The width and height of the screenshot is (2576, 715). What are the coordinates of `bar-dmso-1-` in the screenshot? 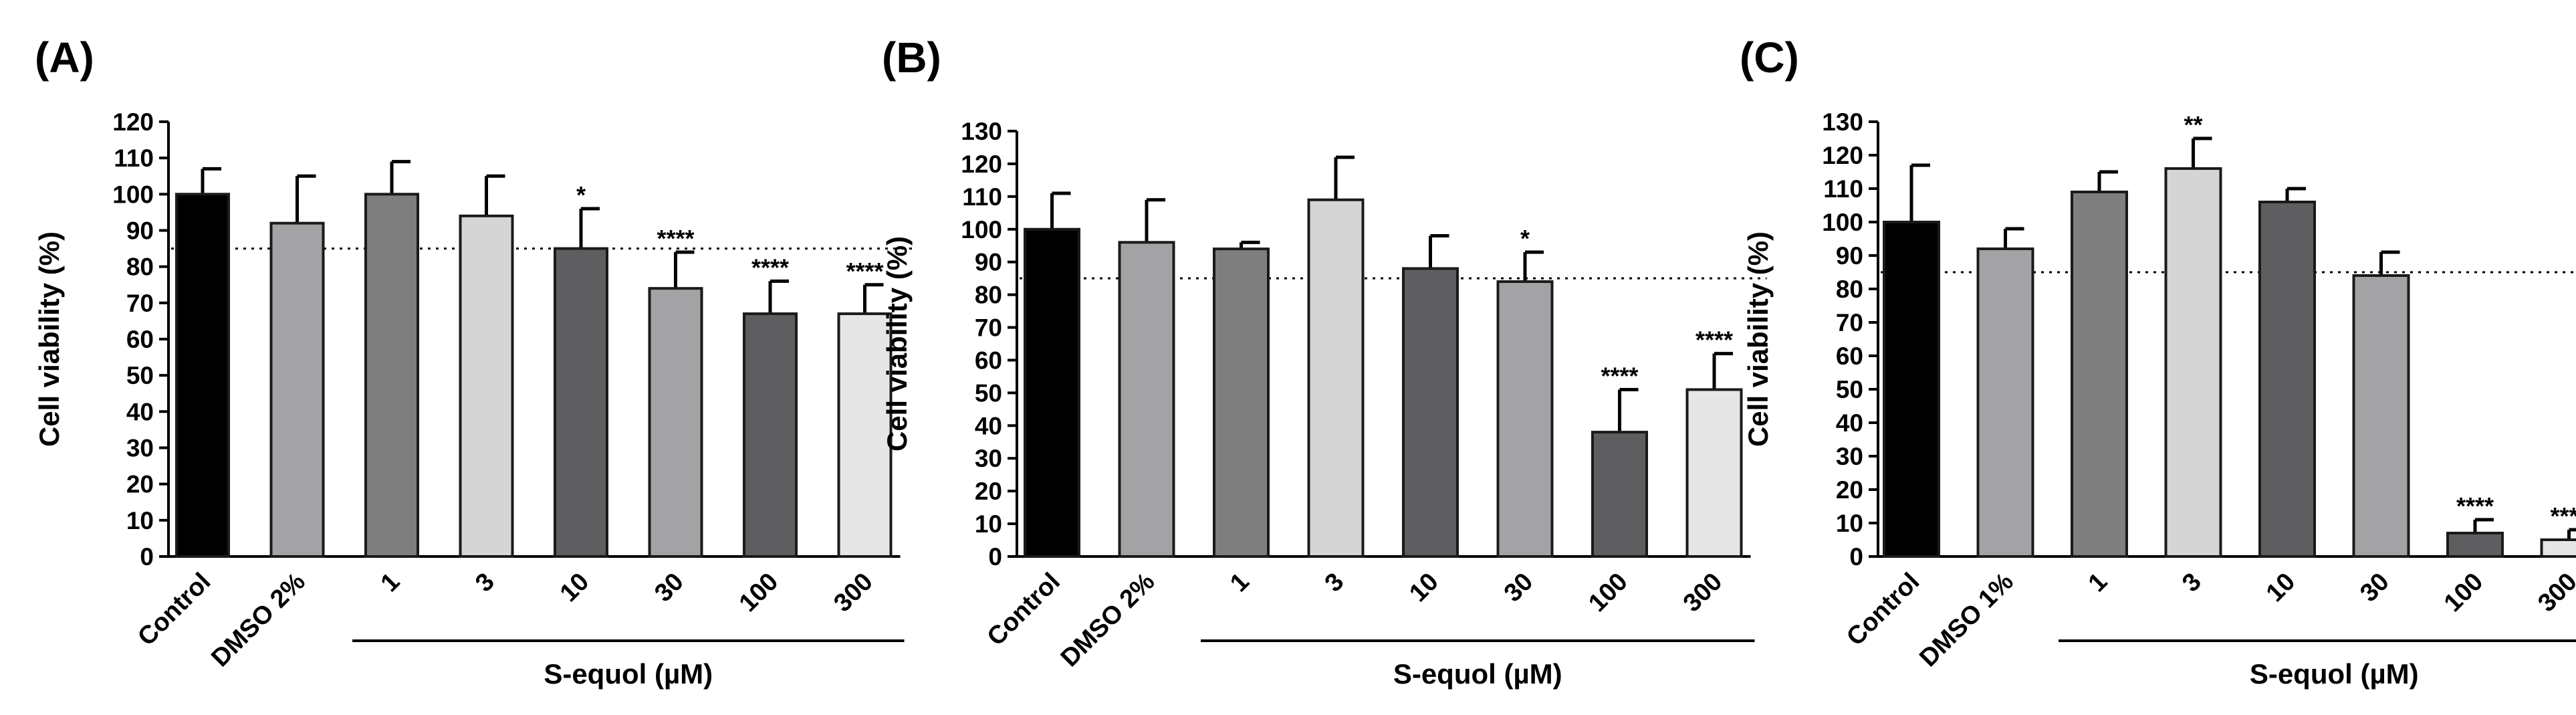 It's located at (2005, 402).